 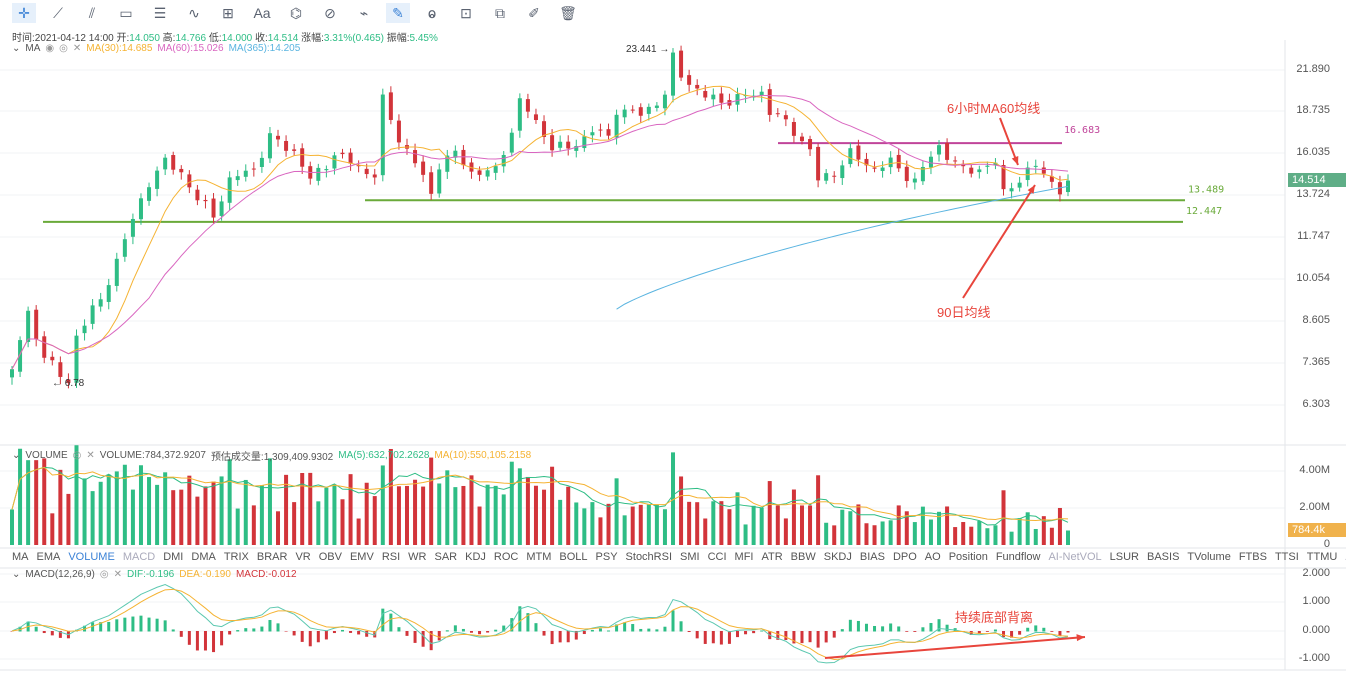 What do you see at coordinates (568, 12) in the screenshot?
I see `trash-icon: 🗑` at bounding box center [568, 12].